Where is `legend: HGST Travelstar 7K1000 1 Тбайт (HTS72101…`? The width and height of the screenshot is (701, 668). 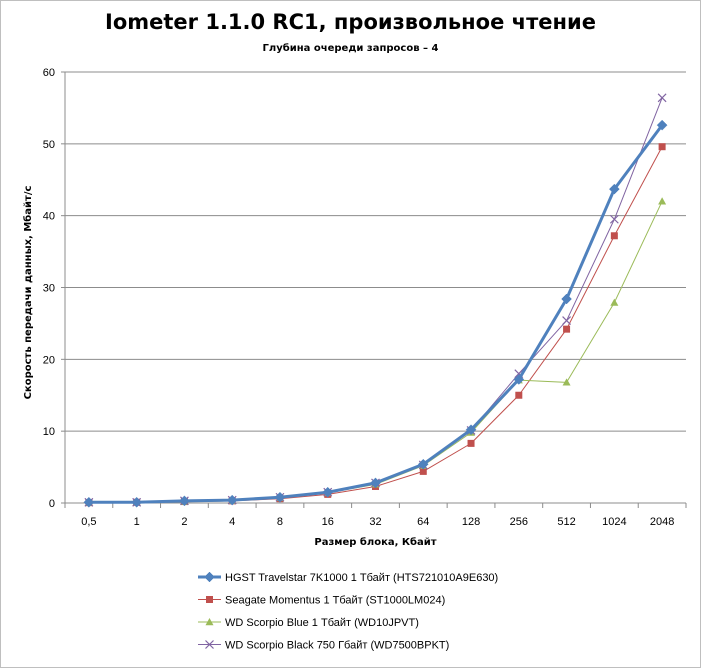
legend: HGST Travelstar 7K1000 1 Тбайт (HTS72101… is located at coordinates (348, 611).